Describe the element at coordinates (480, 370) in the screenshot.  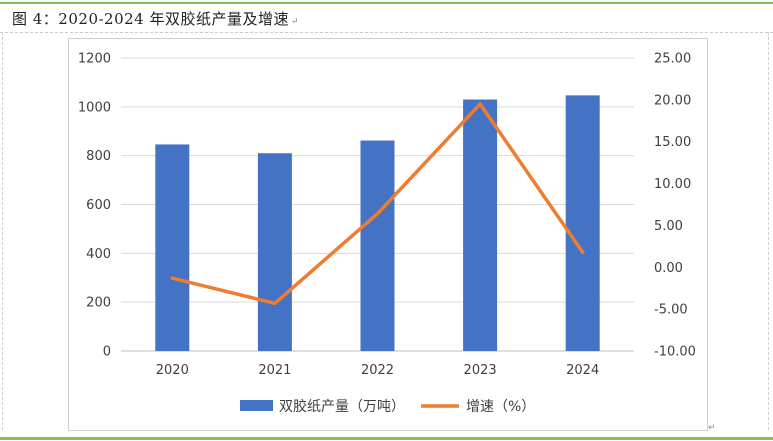
I see `x-tick-label: 2023` at that location.